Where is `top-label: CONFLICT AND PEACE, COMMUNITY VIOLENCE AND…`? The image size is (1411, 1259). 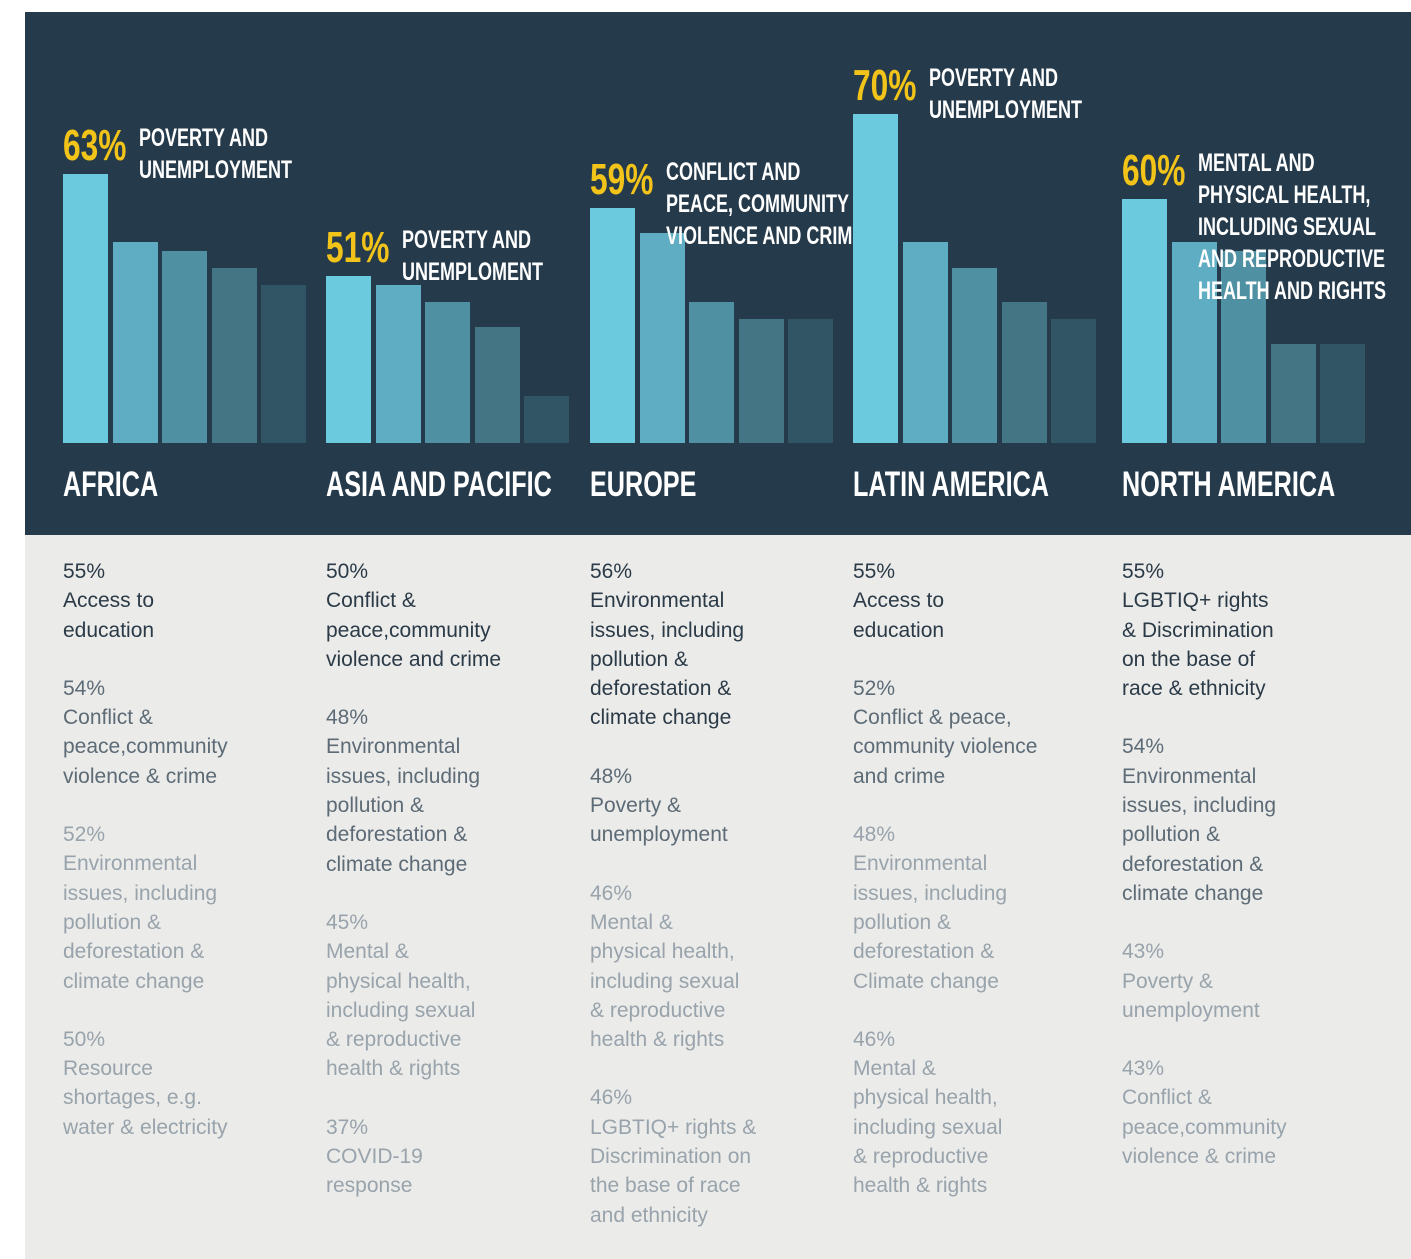 top-label: CONFLICT AND PEACE, COMMUNITY VIOLENCE AND… is located at coordinates (765, 204).